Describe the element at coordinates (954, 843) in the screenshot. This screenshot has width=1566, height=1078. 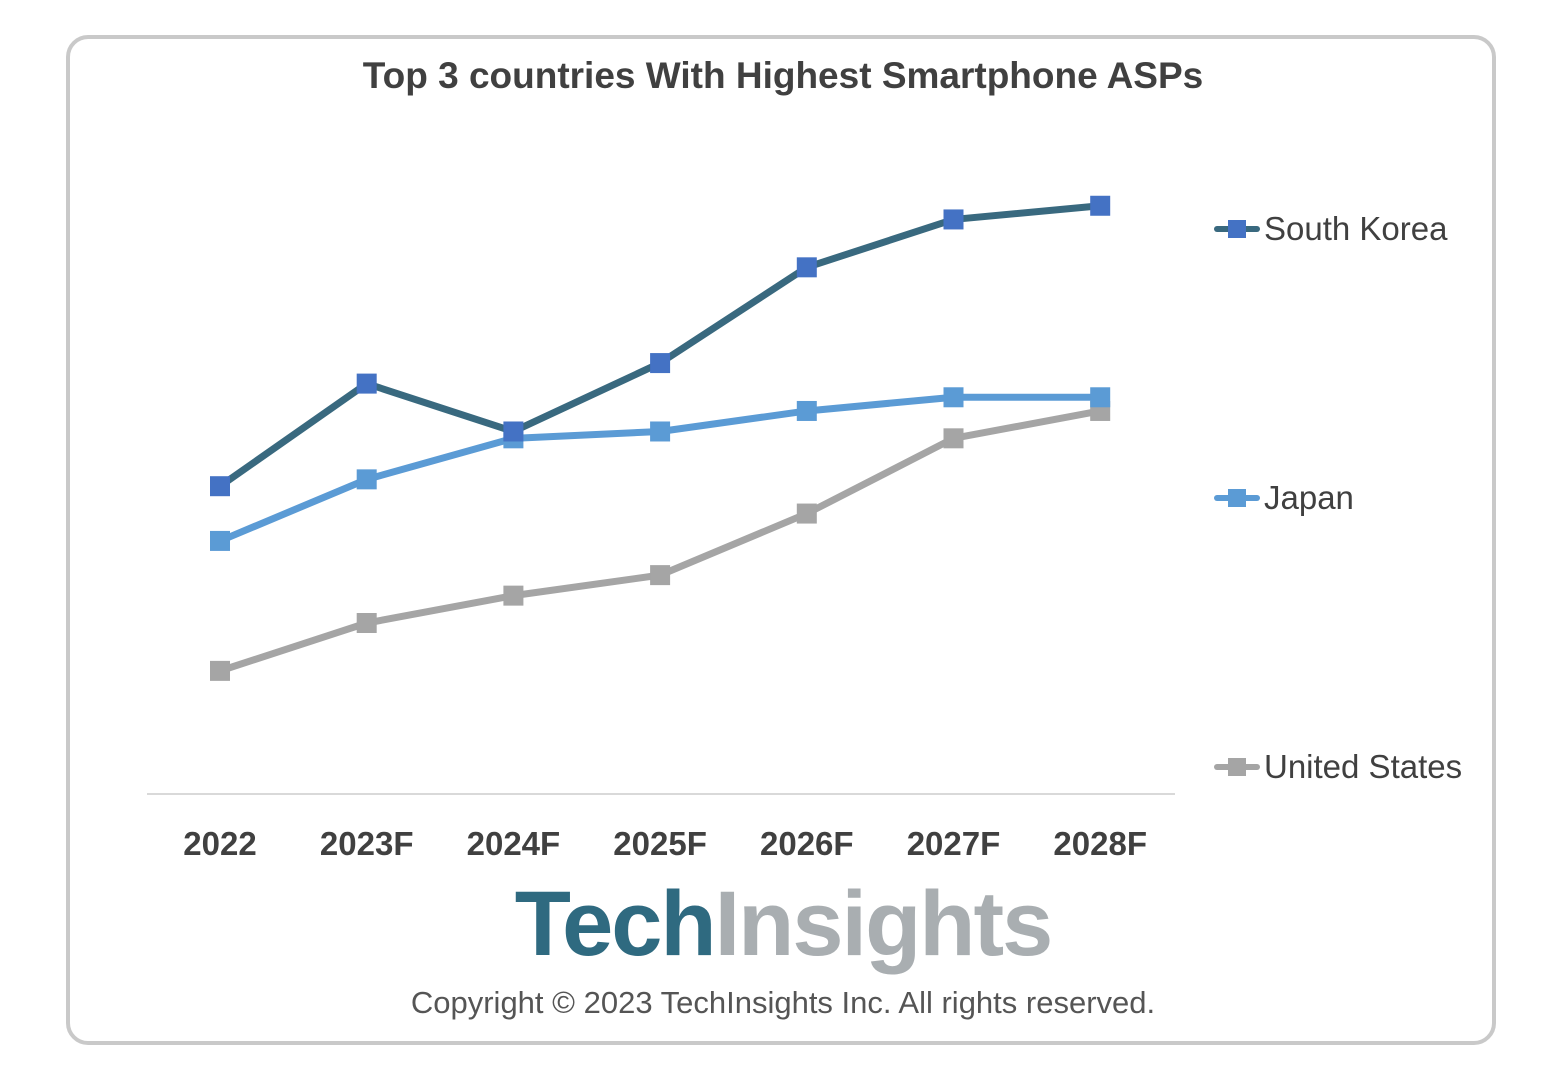
I see `x-tick-label-2027f: 2027F` at that location.